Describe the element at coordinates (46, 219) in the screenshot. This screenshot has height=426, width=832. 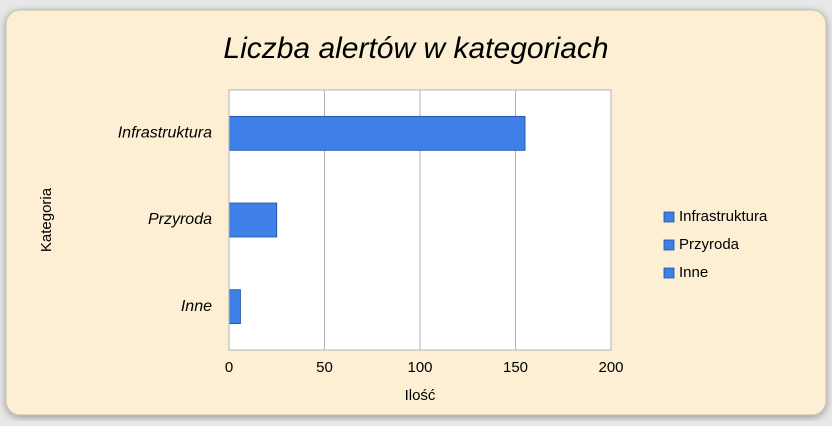
I see `y-axis-label: Kategoria` at that location.